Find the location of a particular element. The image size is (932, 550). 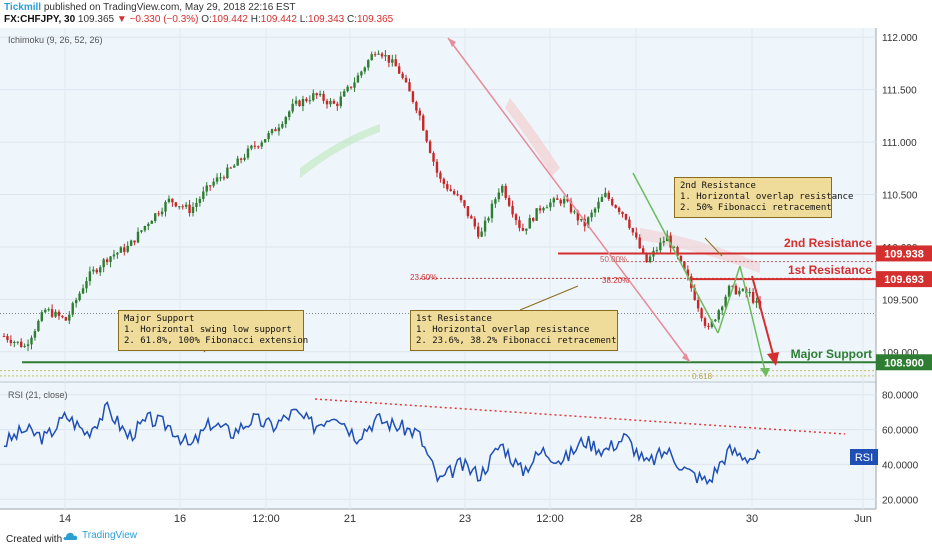

fib-50-label: 50.00% is located at coordinates (613, 259).